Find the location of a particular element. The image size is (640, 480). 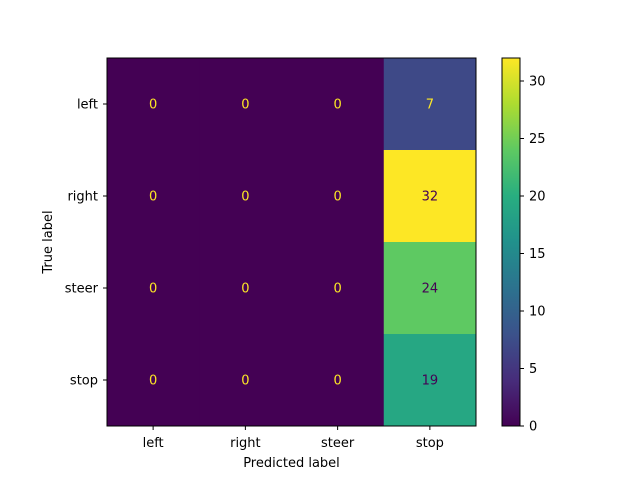

y-axis-title: True label is located at coordinates (48, 242).